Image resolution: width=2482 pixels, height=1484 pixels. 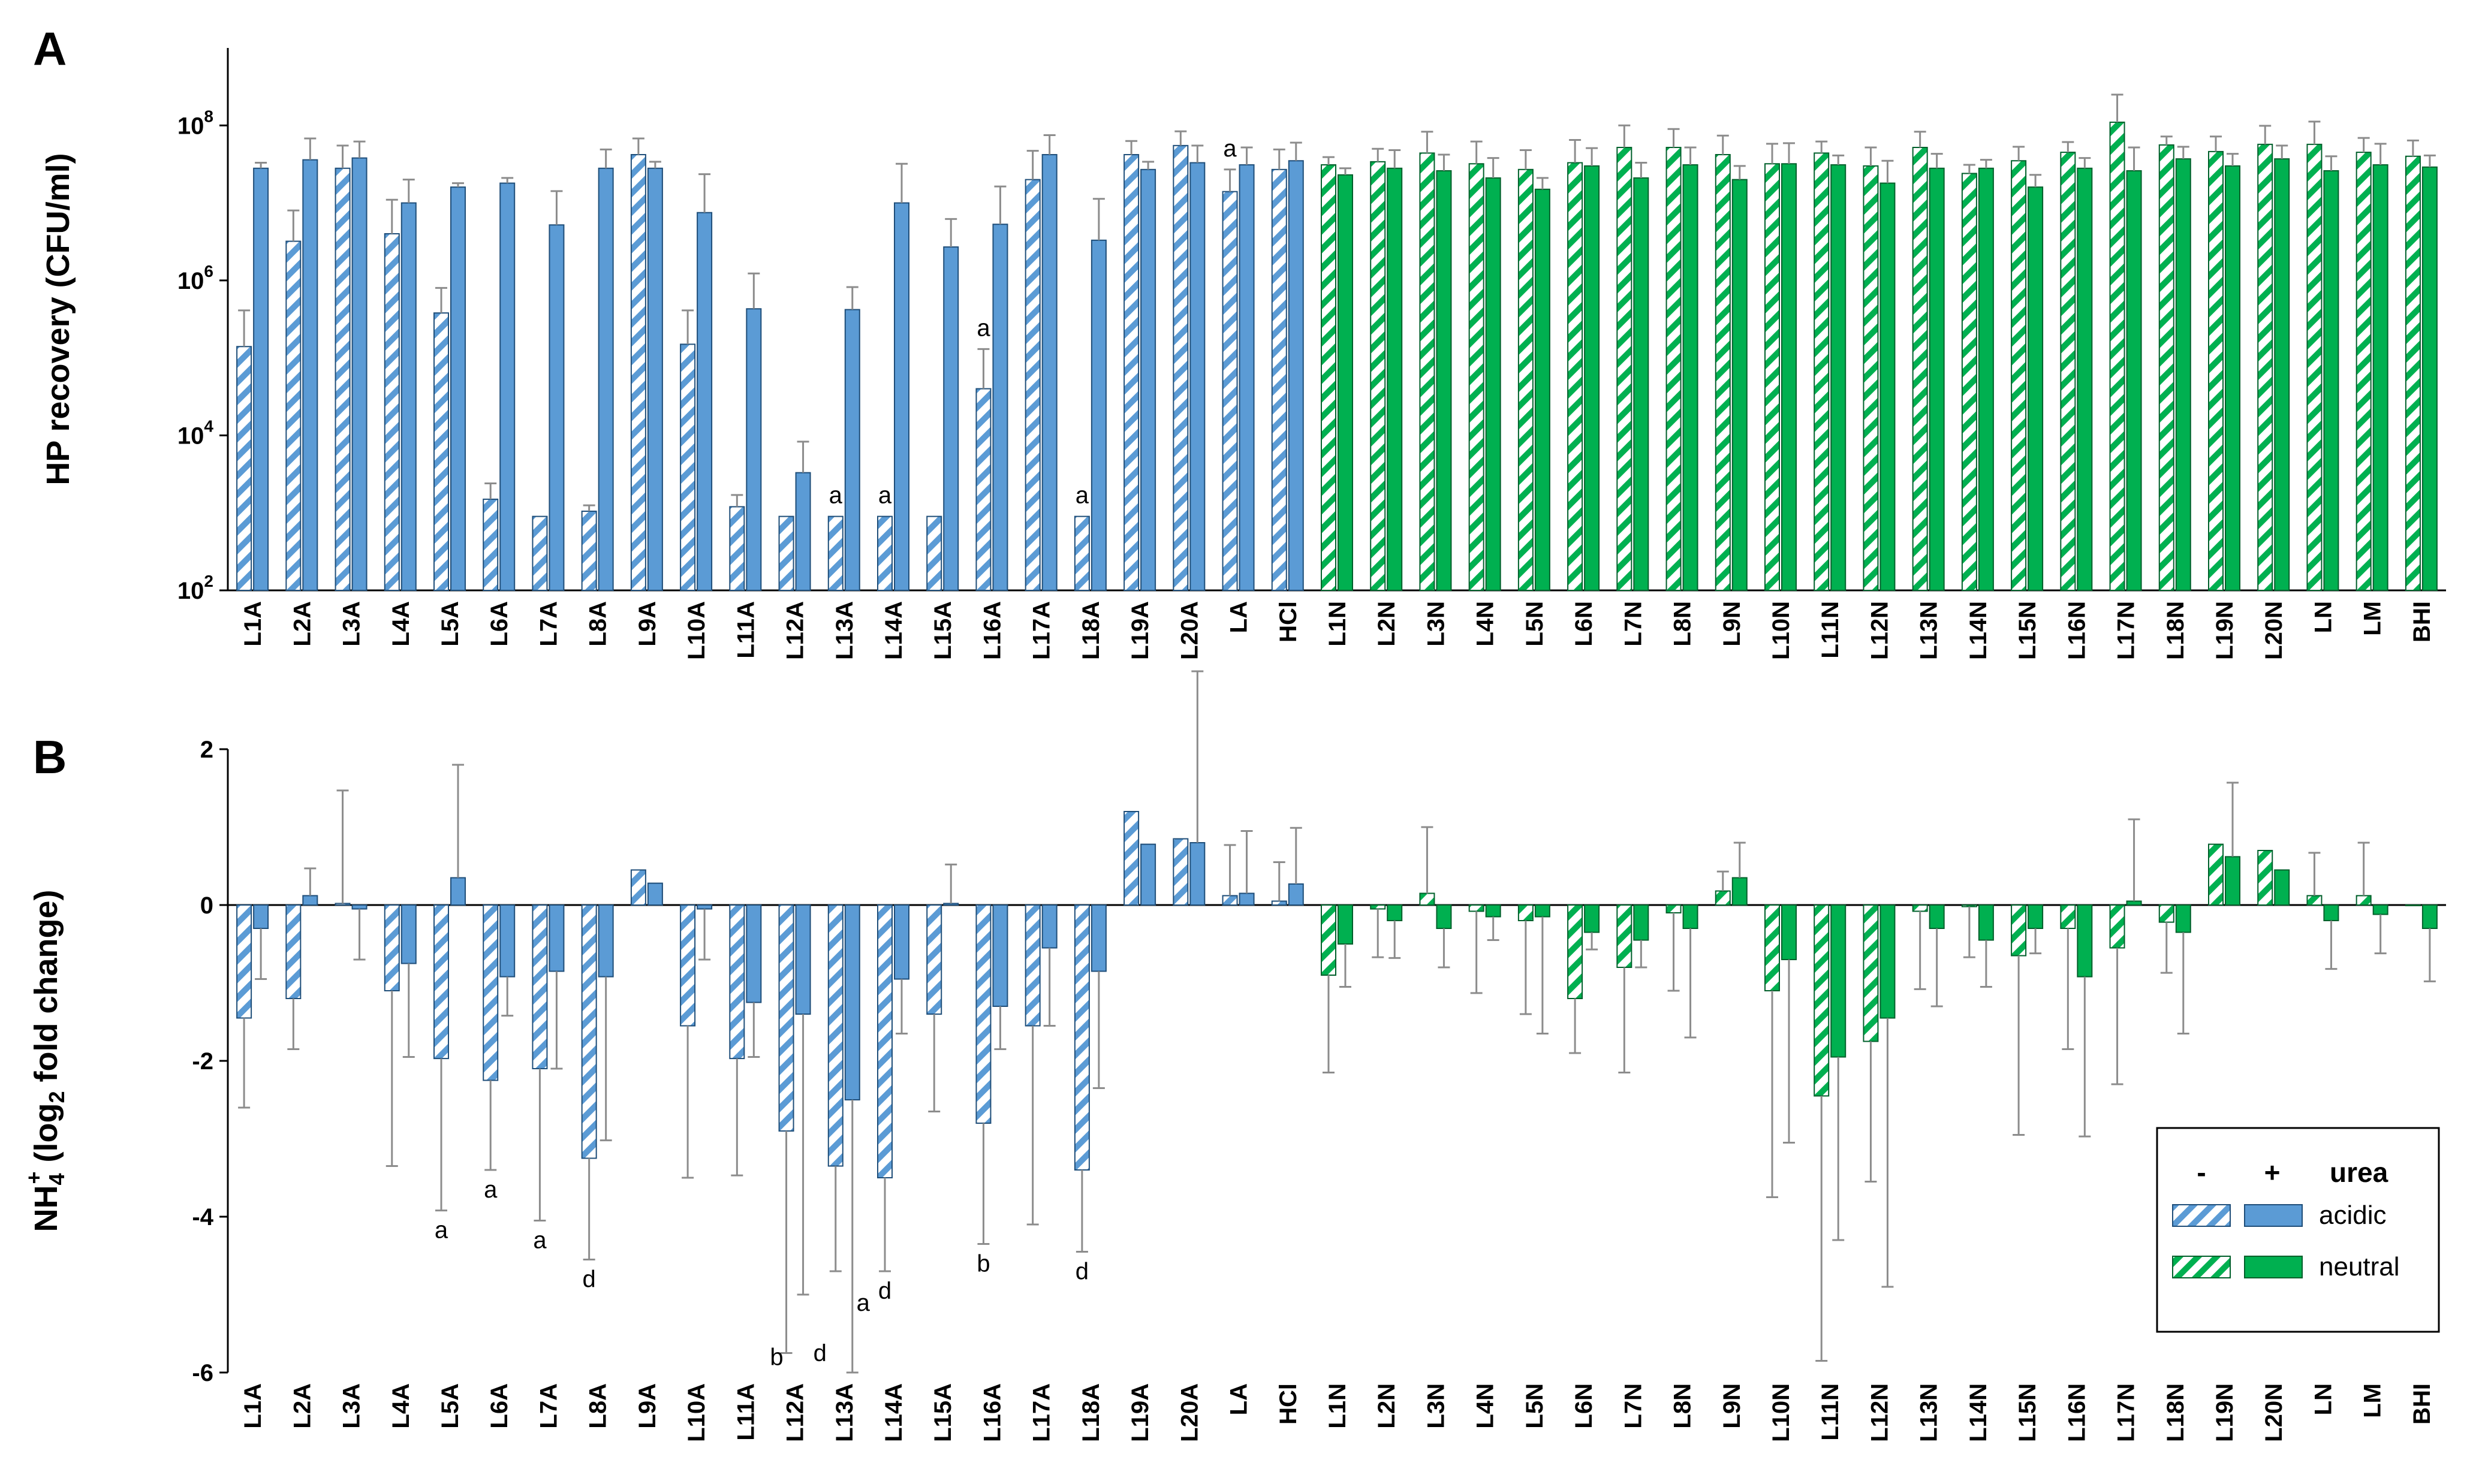 I want to click on panel-a-bar-l8n-minus-urea, so click(x=1674, y=369).